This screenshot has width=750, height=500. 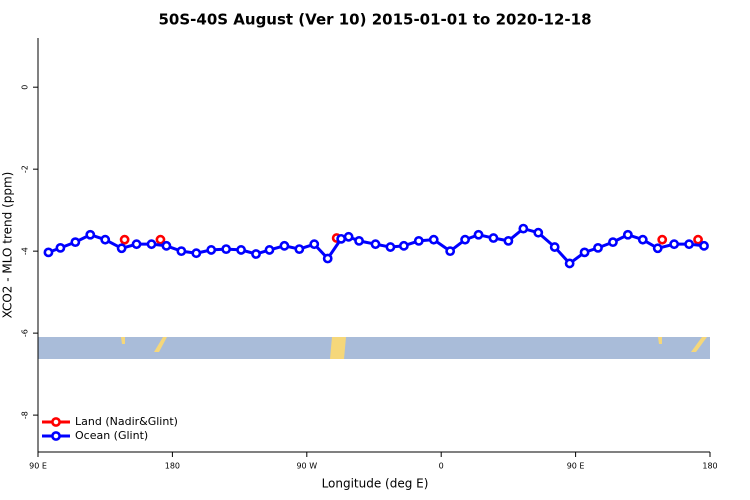 What do you see at coordinates (126, 421) in the screenshot?
I see `legend-label: Land (Nadir&Glint)` at bounding box center [126, 421].